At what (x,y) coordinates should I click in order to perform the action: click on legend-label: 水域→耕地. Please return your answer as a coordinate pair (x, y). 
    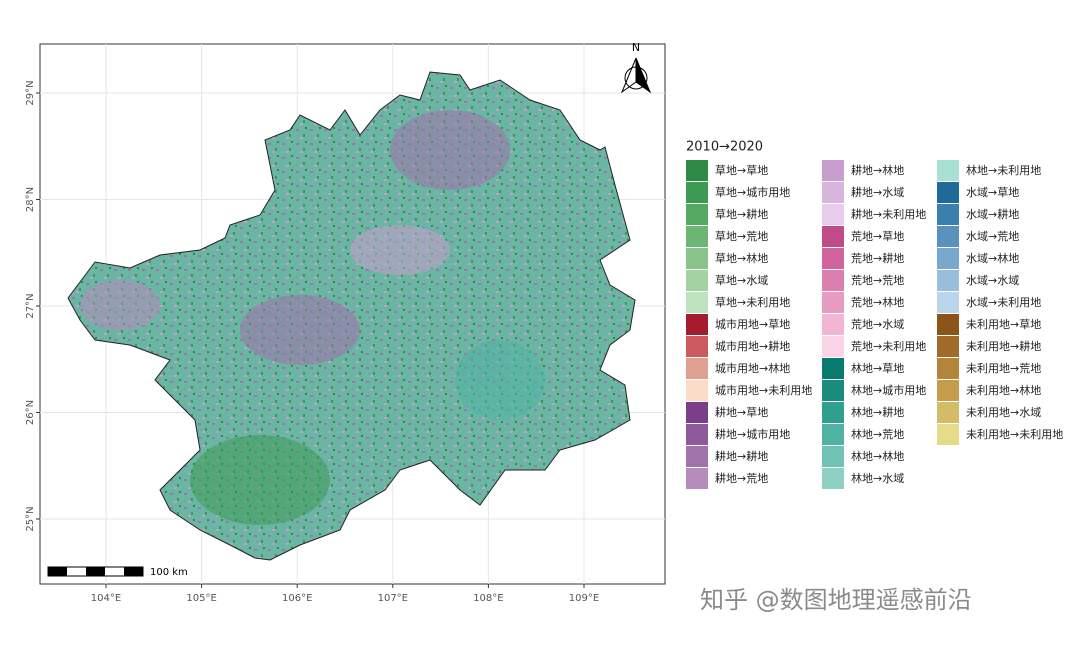
    Looking at the image, I should click on (992, 214).